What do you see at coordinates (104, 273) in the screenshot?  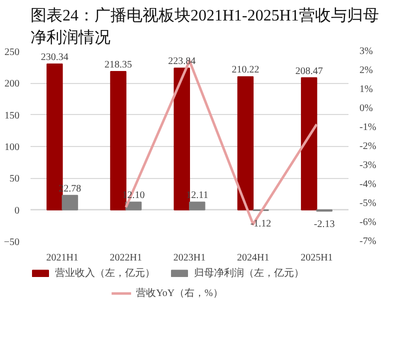 I see `legend-label: 营业收入（左，亿元）` at bounding box center [104, 273].